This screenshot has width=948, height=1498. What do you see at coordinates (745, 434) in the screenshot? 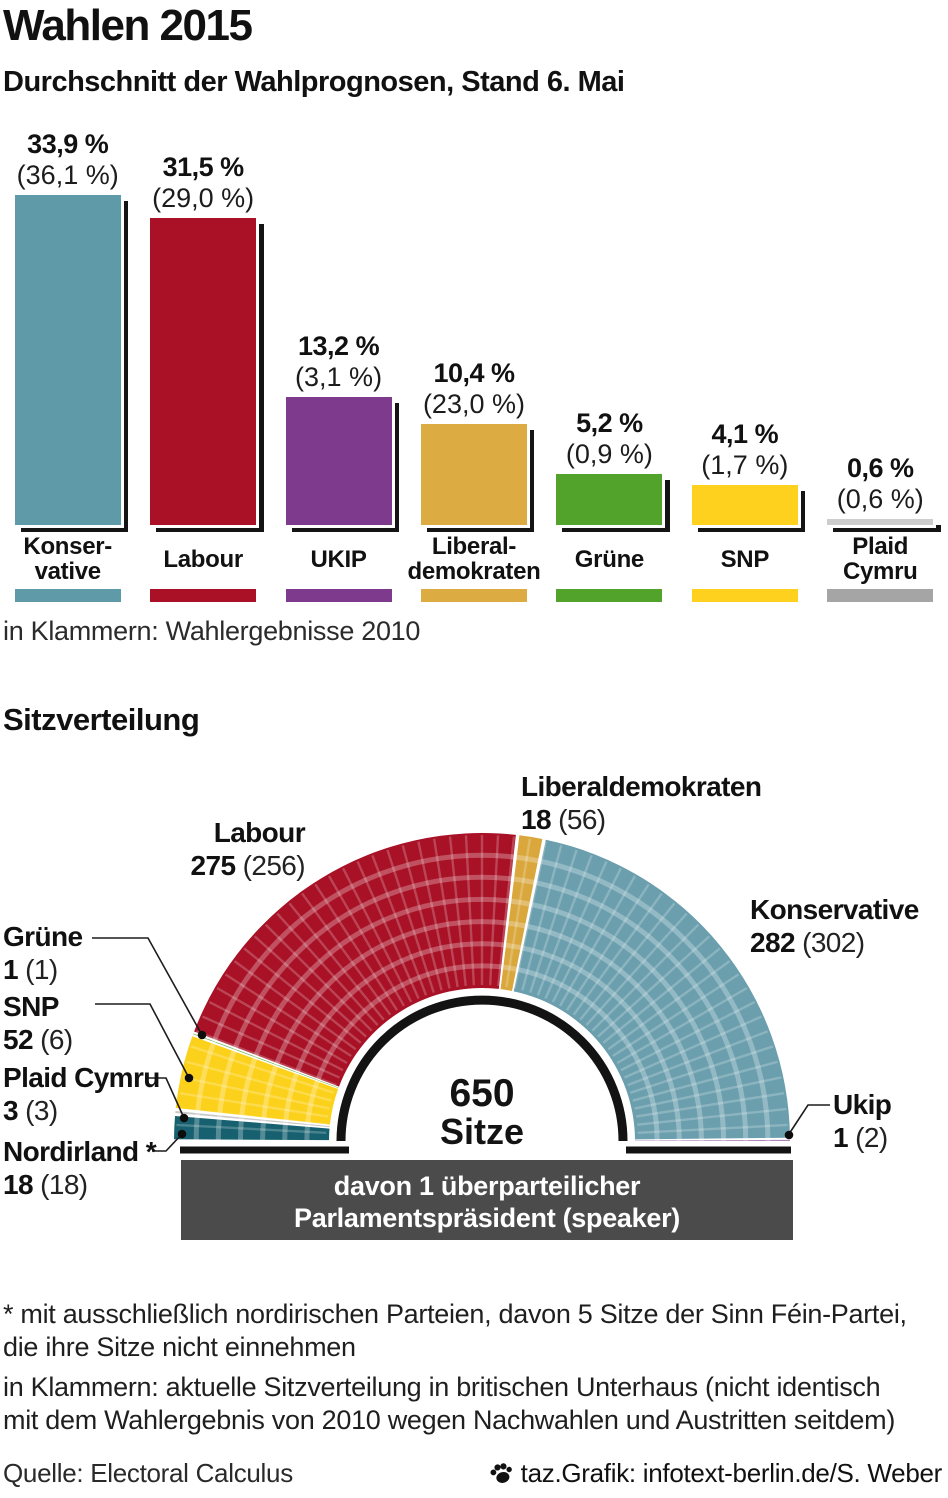
I see `bar-current-value: 4,1 %` at bounding box center [745, 434].